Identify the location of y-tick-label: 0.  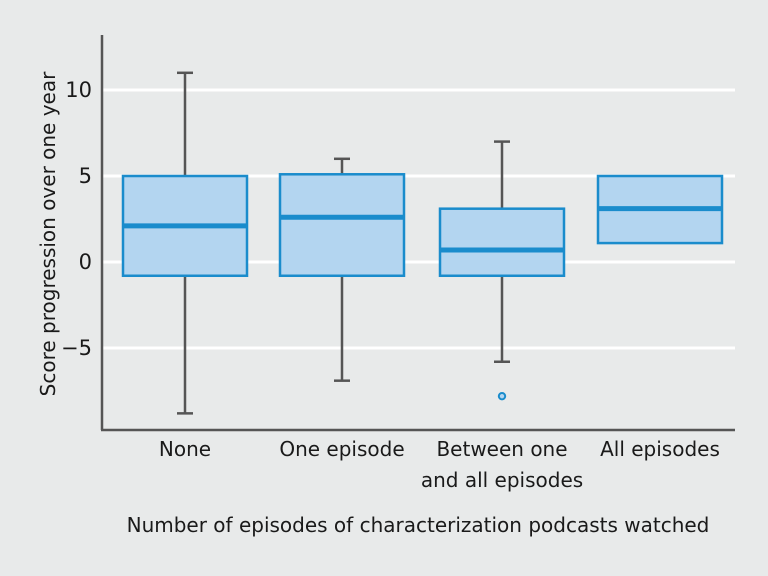
(85, 262).